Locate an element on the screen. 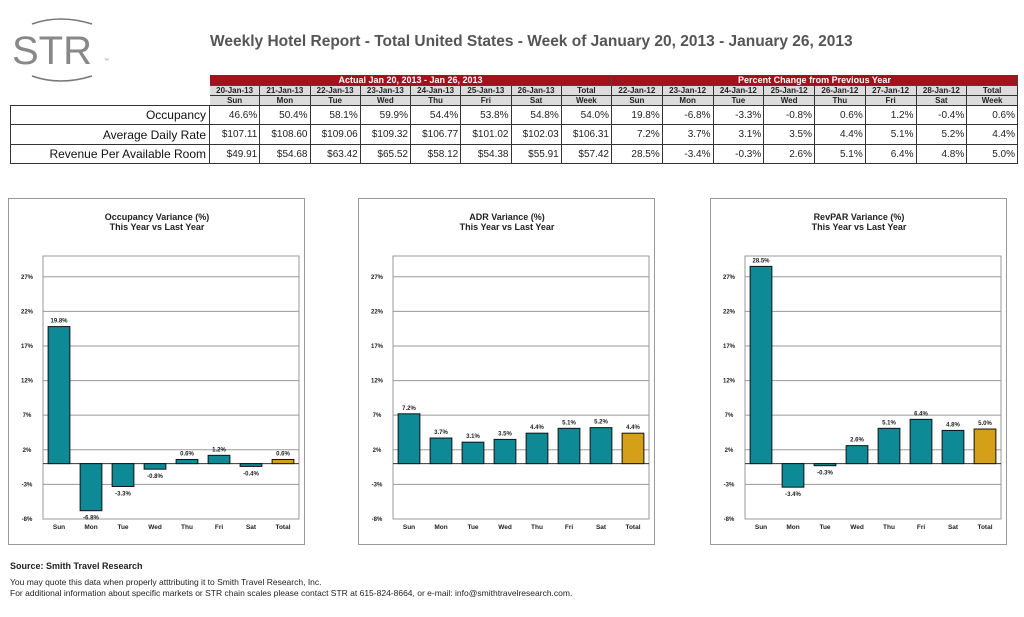 Image resolution: width=1024 pixels, height=617 pixels. actual-value: $106.31 is located at coordinates (586, 135).